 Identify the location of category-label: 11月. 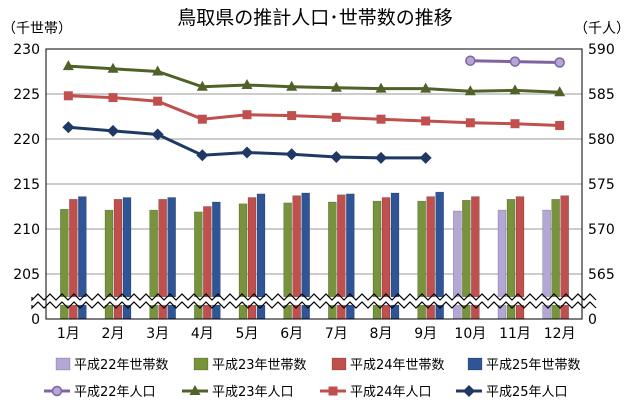
(515, 334).